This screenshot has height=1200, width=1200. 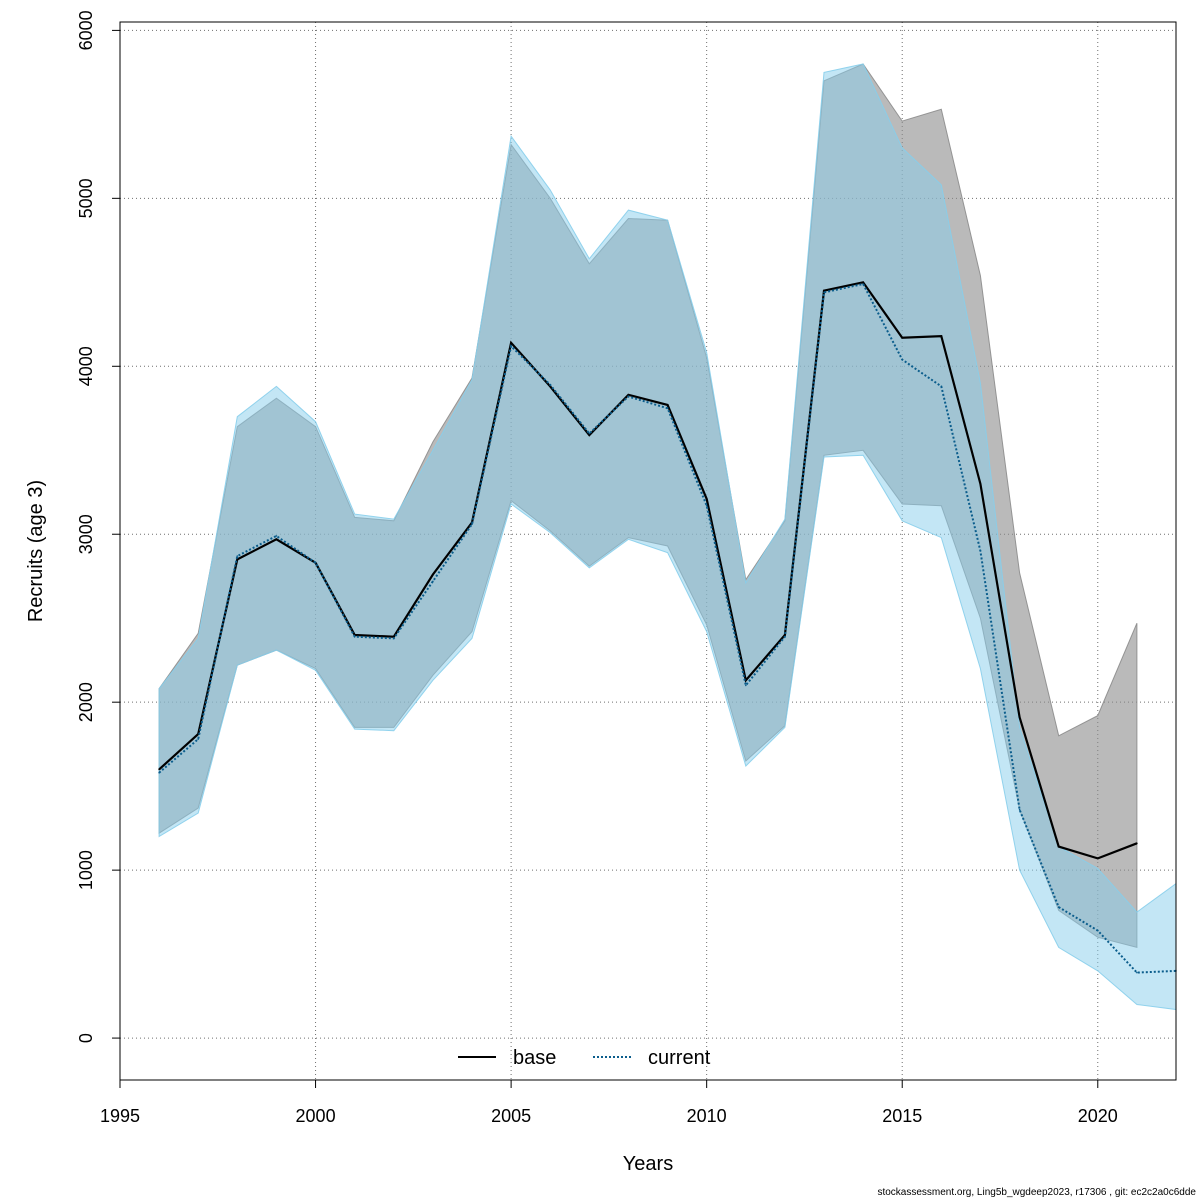 I want to click on x-tick-label-1995: 1995, so click(x=120, y=1116).